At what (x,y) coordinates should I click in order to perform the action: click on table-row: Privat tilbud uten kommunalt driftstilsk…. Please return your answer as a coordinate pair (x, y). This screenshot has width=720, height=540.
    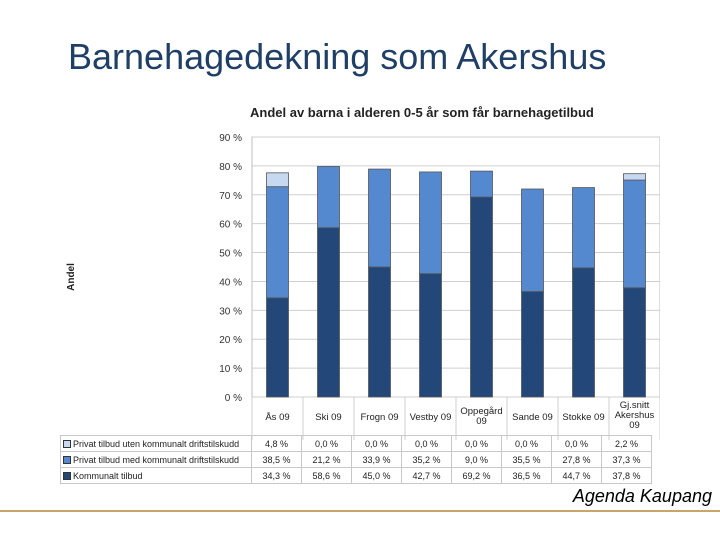
    Looking at the image, I should click on (356, 443).